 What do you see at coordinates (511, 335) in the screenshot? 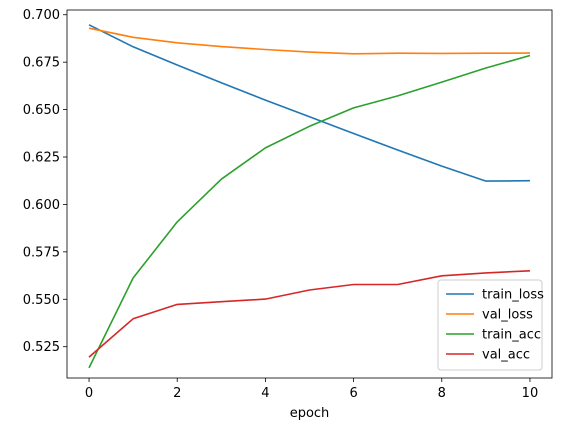
I see `legend-label-train_acc: train_acc` at bounding box center [511, 335].